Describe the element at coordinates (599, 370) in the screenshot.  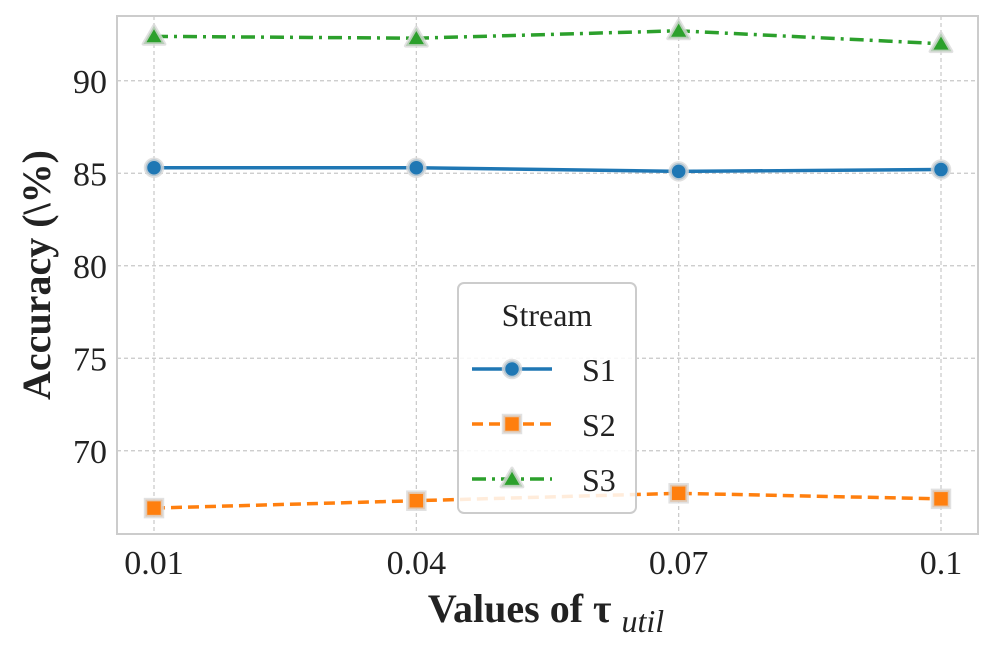
I see `legend-label: S1` at that location.